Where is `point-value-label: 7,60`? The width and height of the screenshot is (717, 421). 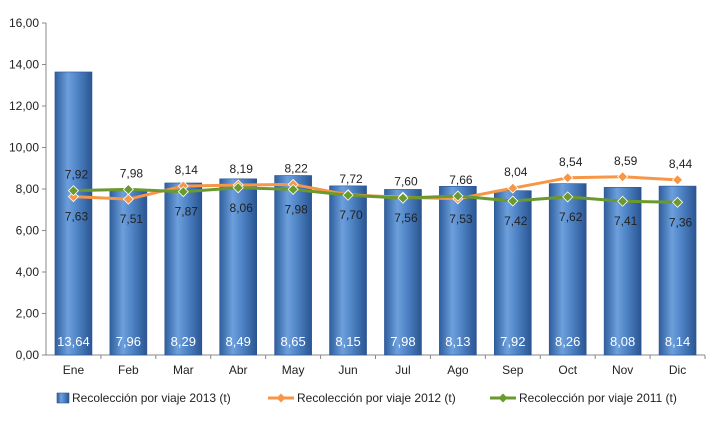 point-value-label: 7,60 is located at coordinates (406, 181).